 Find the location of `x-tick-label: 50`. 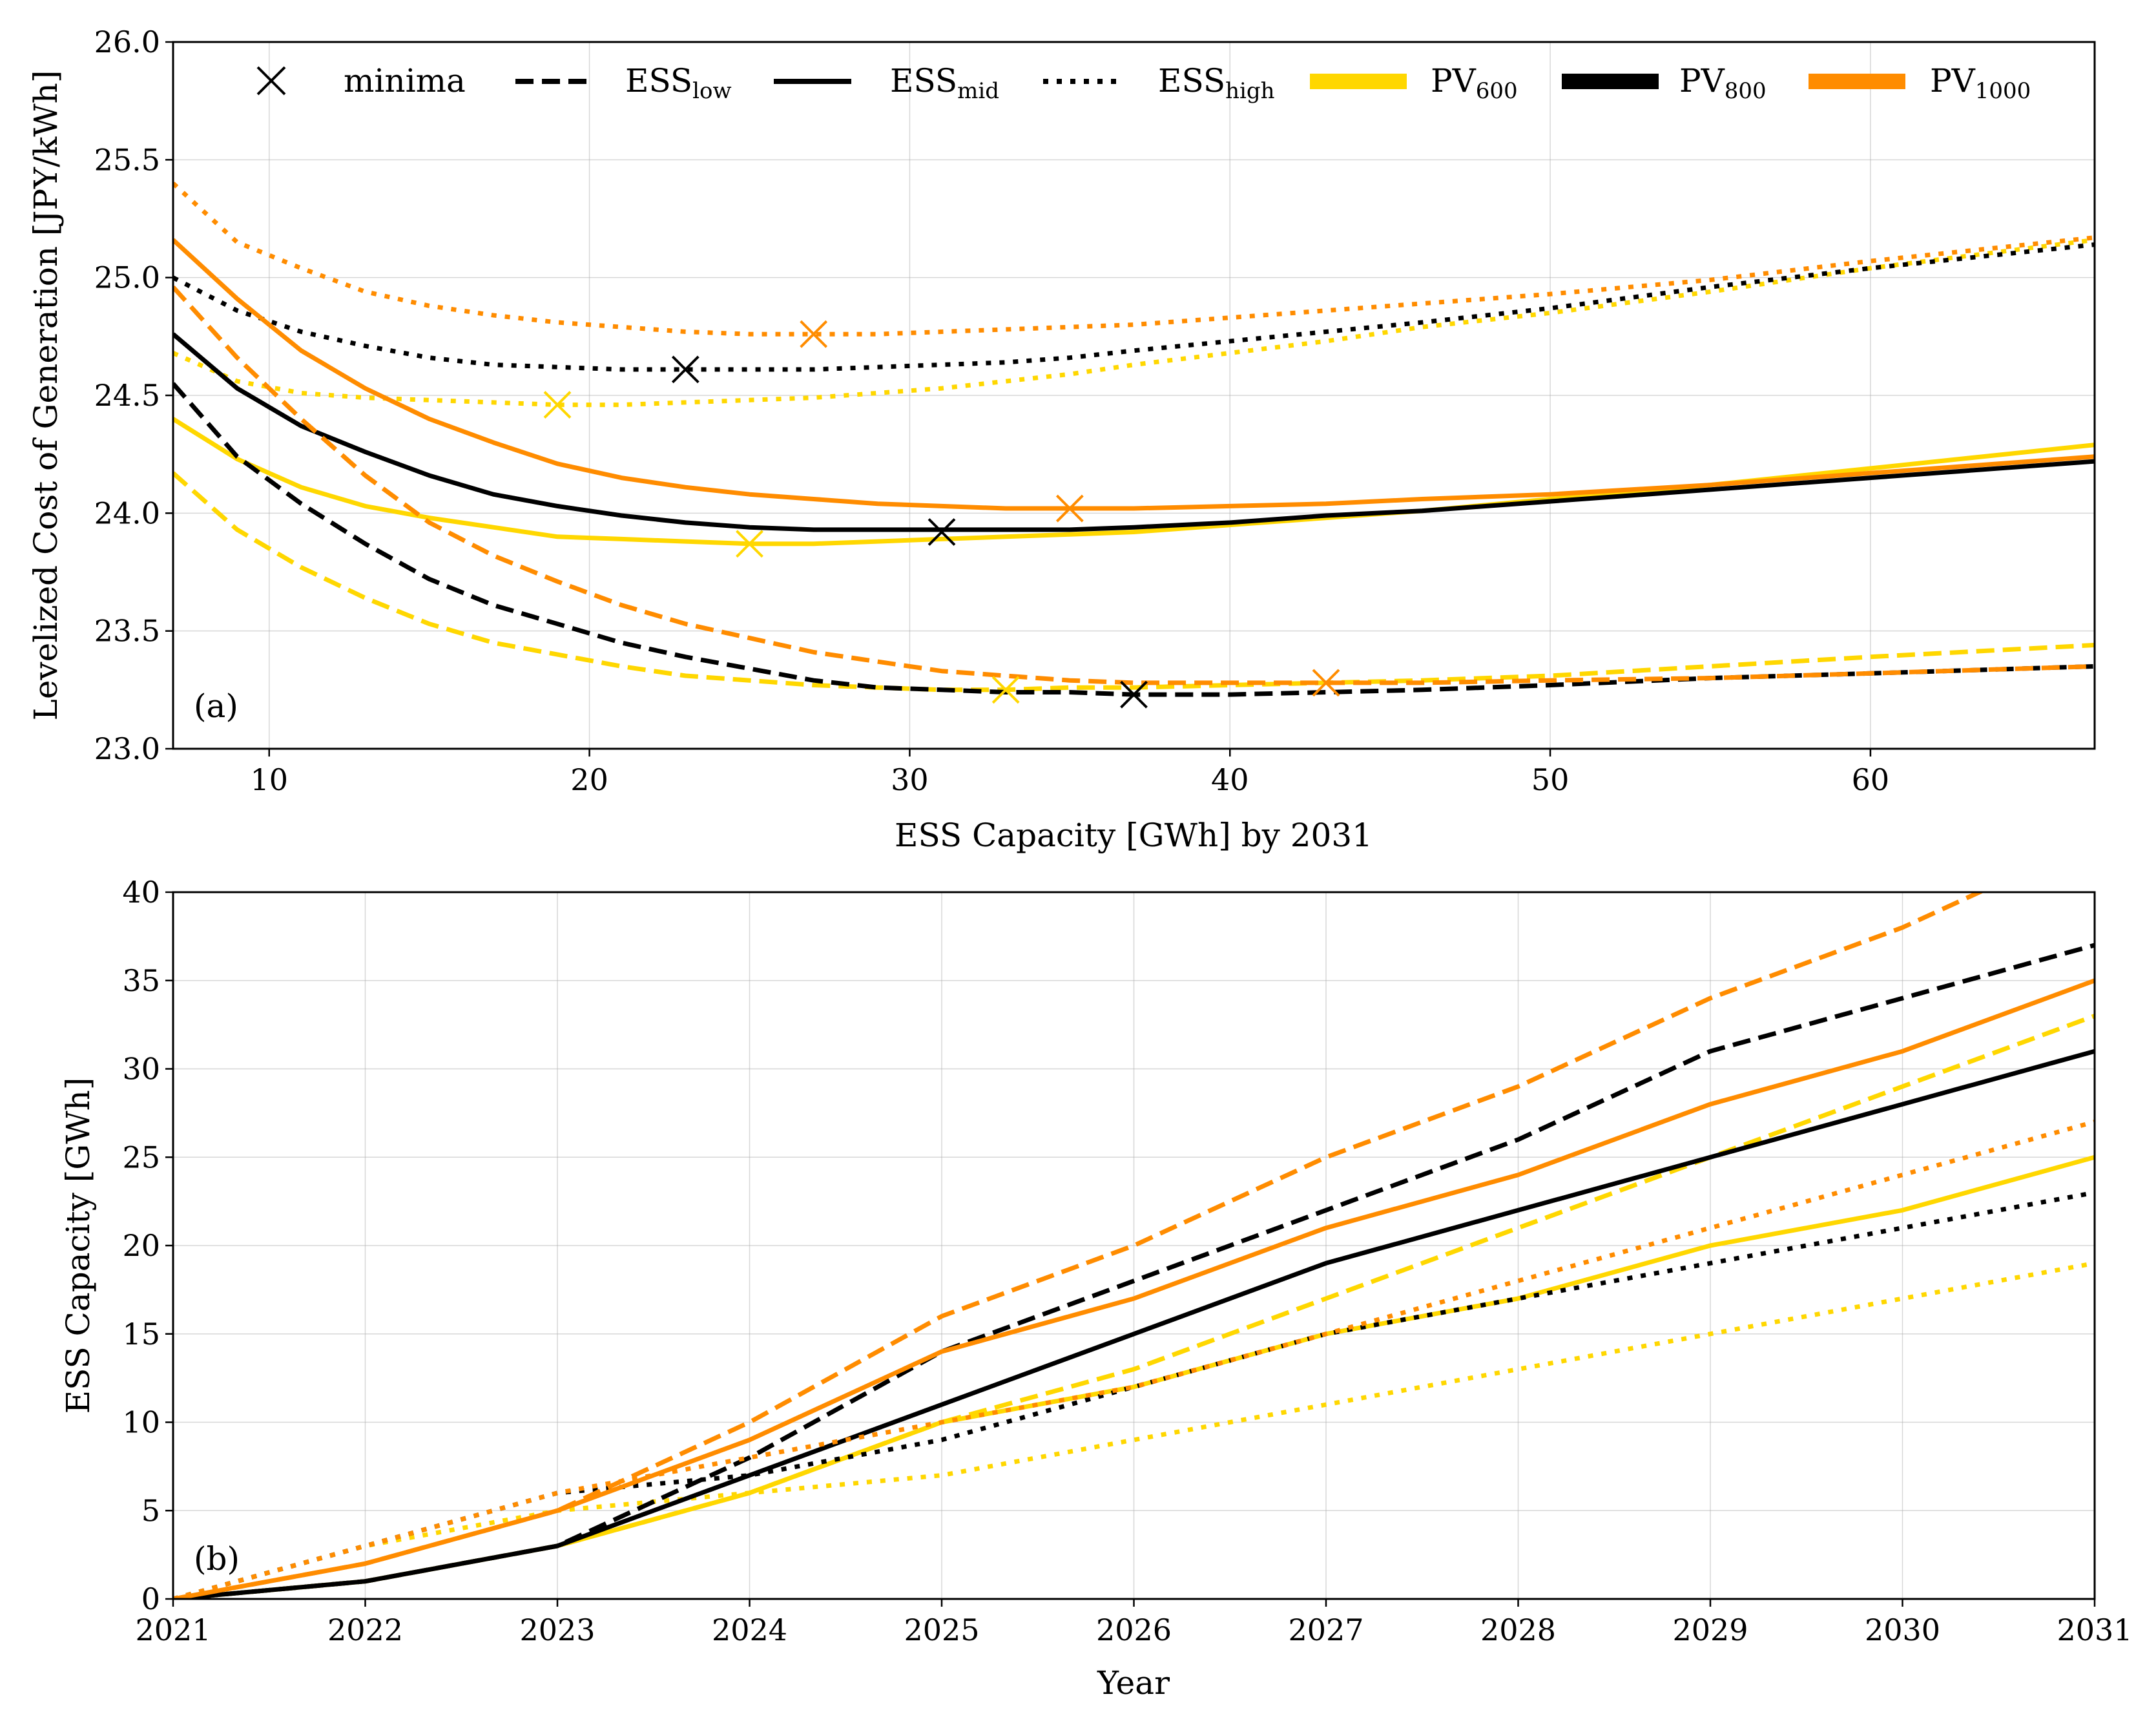

x-tick-label: 50 is located at coordinates (1550, 779).